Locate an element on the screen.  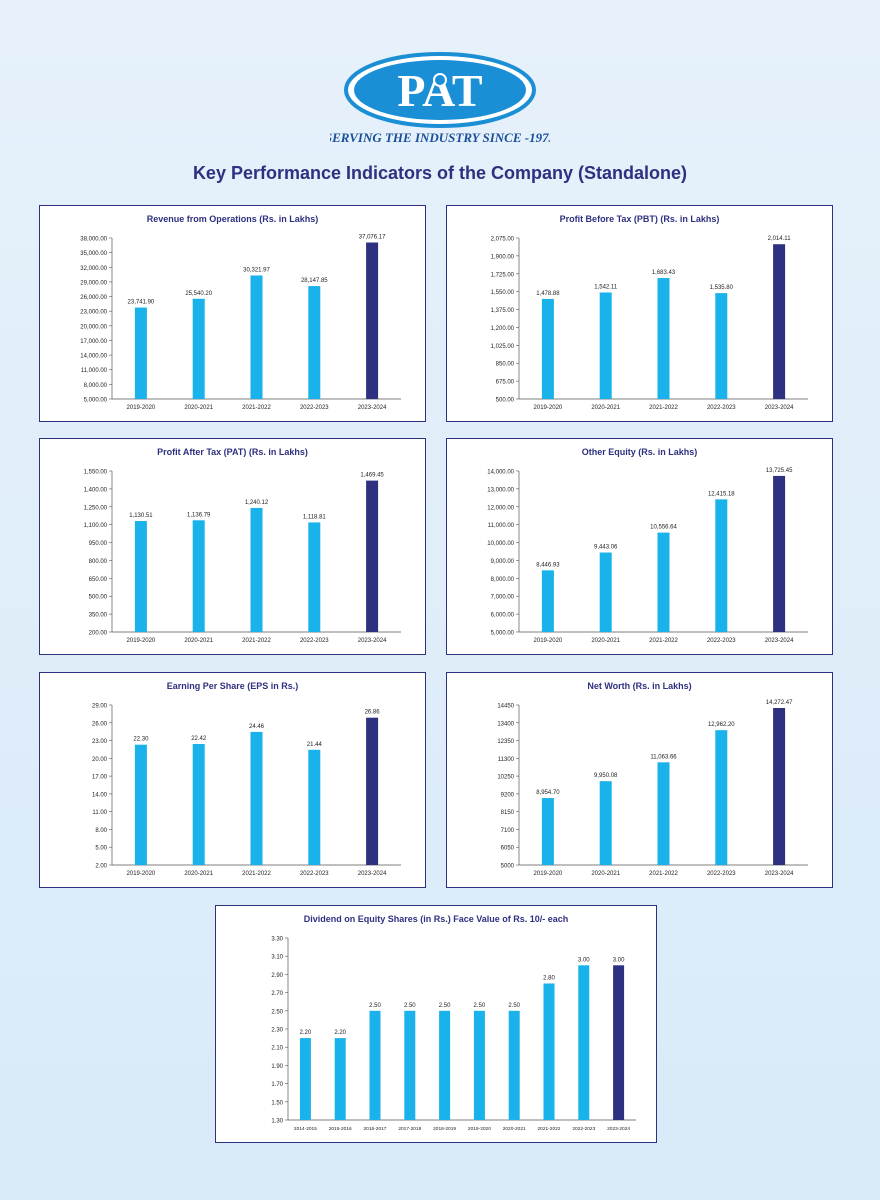
y-tick-label: 1.90 is located at coordinates (277, 1067).